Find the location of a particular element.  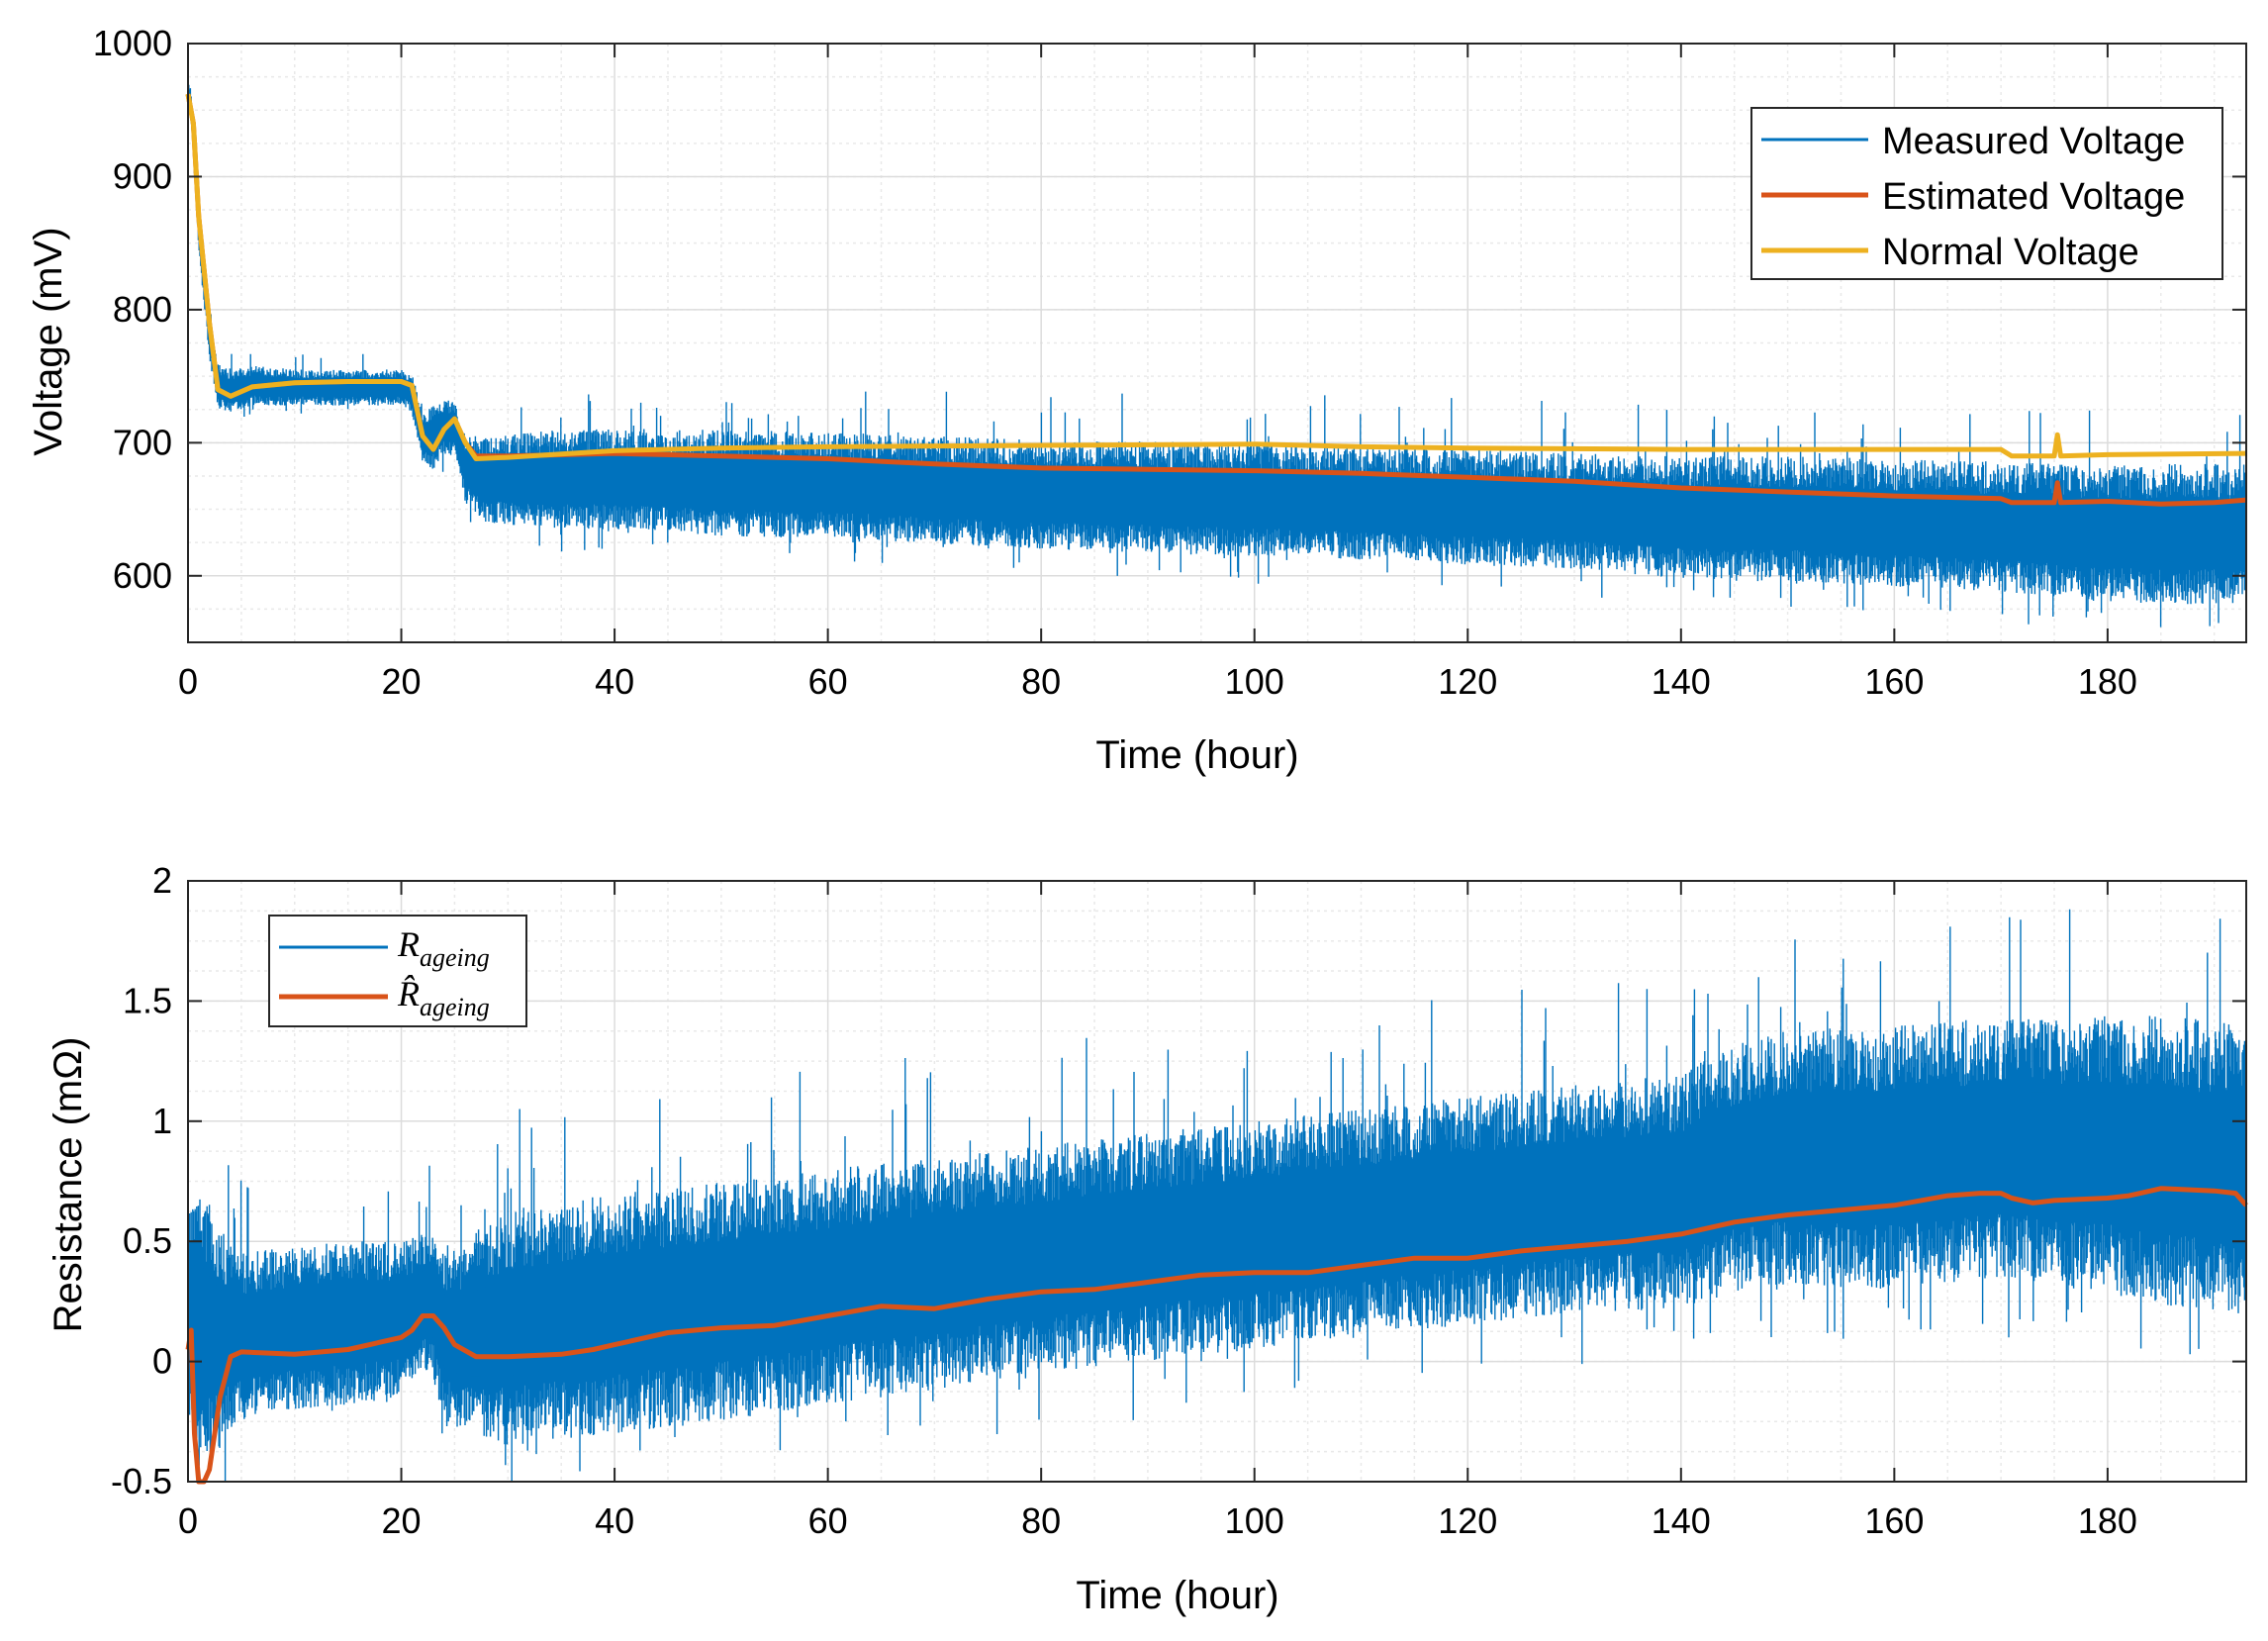

resistance-x-tick-label: 60 is located at coordinates (828, 1520).